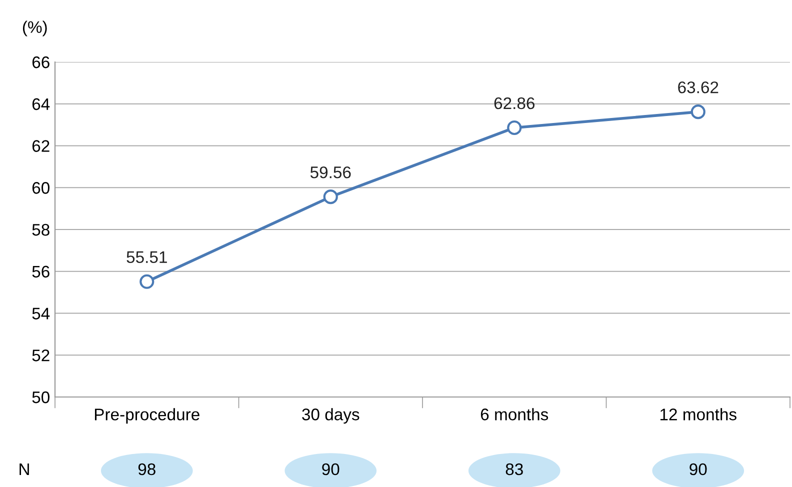 The image size is (792, 487). What do you see at coordinates (147, 469) in the screenshot?
I see `text: 98` at bounding box center [147, 469].